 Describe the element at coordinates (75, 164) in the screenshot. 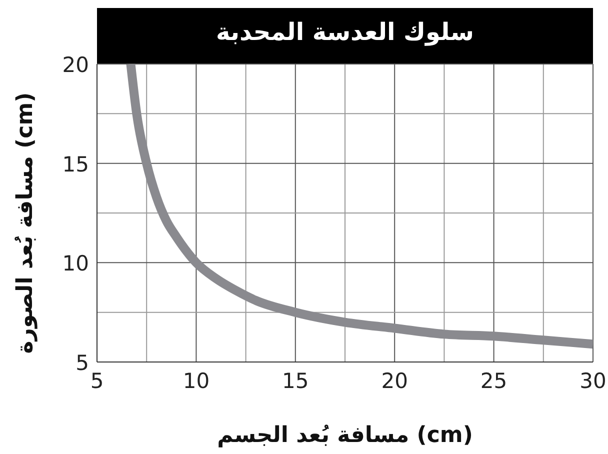

I see `y-tick-label: 15` at that location.